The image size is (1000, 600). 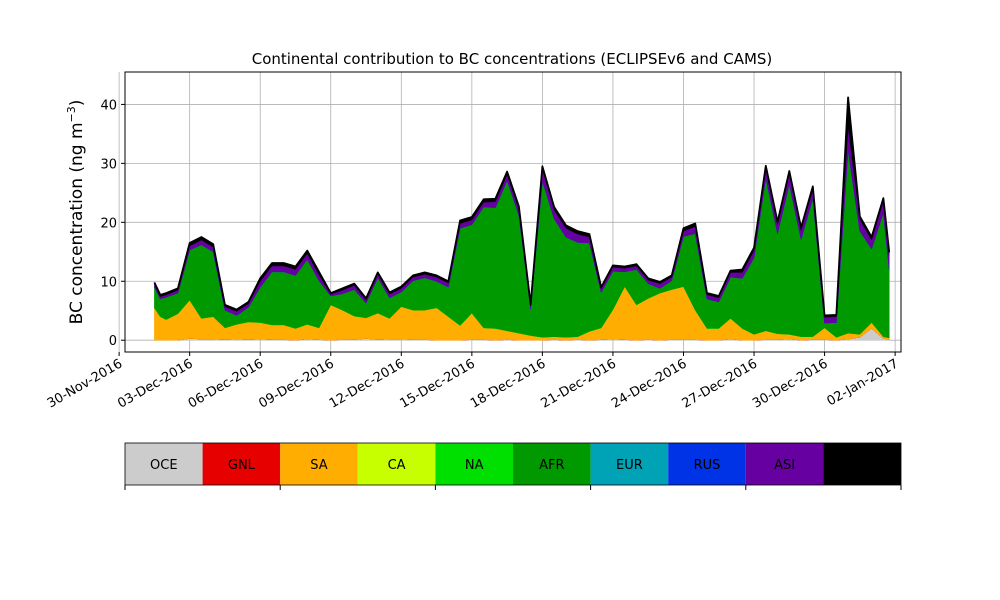 I want to click on legend-label-rus: RUS, so click(x=707, y=465).